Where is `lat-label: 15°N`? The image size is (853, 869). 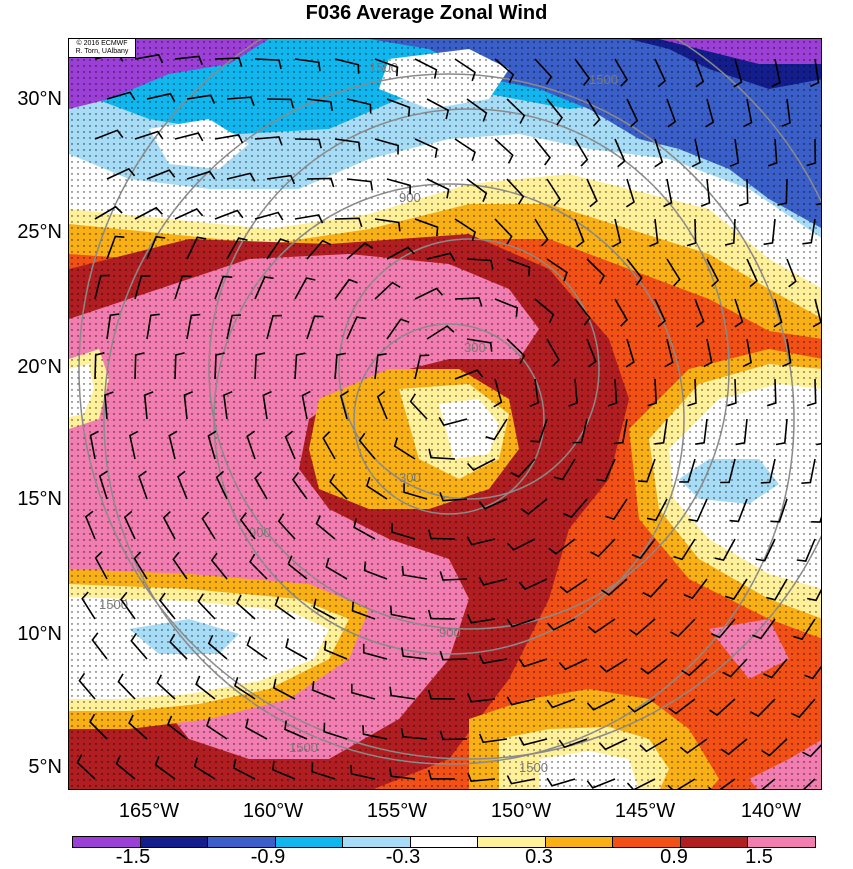 lat-label: 15°N is located at coordinates (39, 499).